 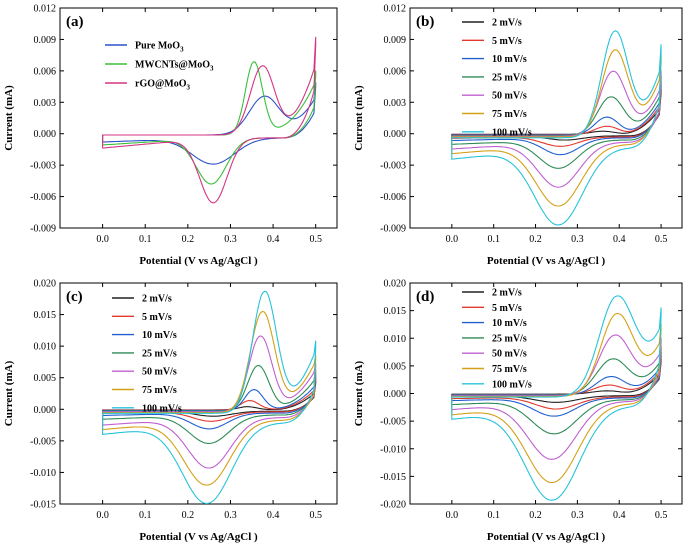 I want to click on y-tick-label: 0.010, so click(x=395, y=339).